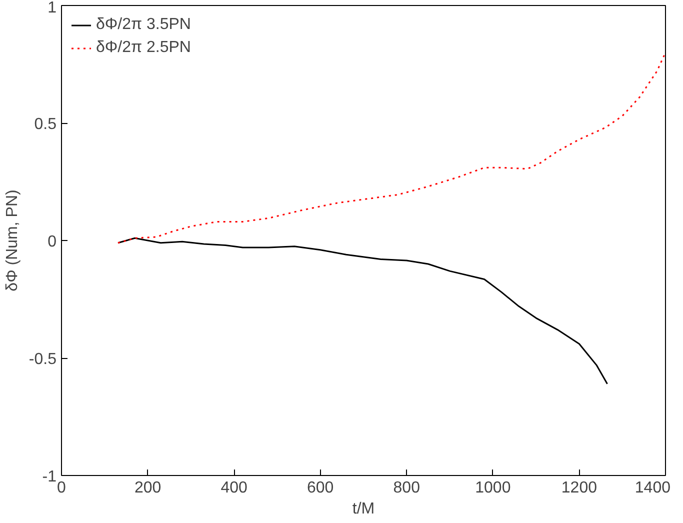 The width and height of the screenshot is (683, 523). Describe the element at coordinates (234, 488) in the screenshot. I see `x-tick-label: 400` at that location.